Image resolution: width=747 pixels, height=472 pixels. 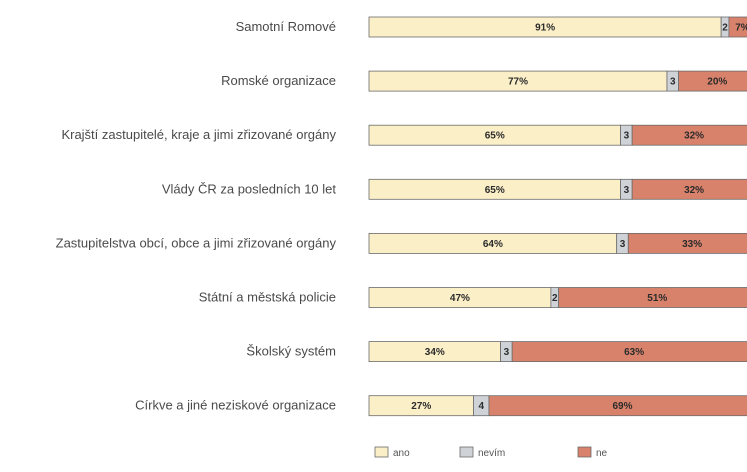 What do you see at coordinates (634, 352) in the screenshot?
I see `data-label-ne: 63%` at bounding box center [634, 352].